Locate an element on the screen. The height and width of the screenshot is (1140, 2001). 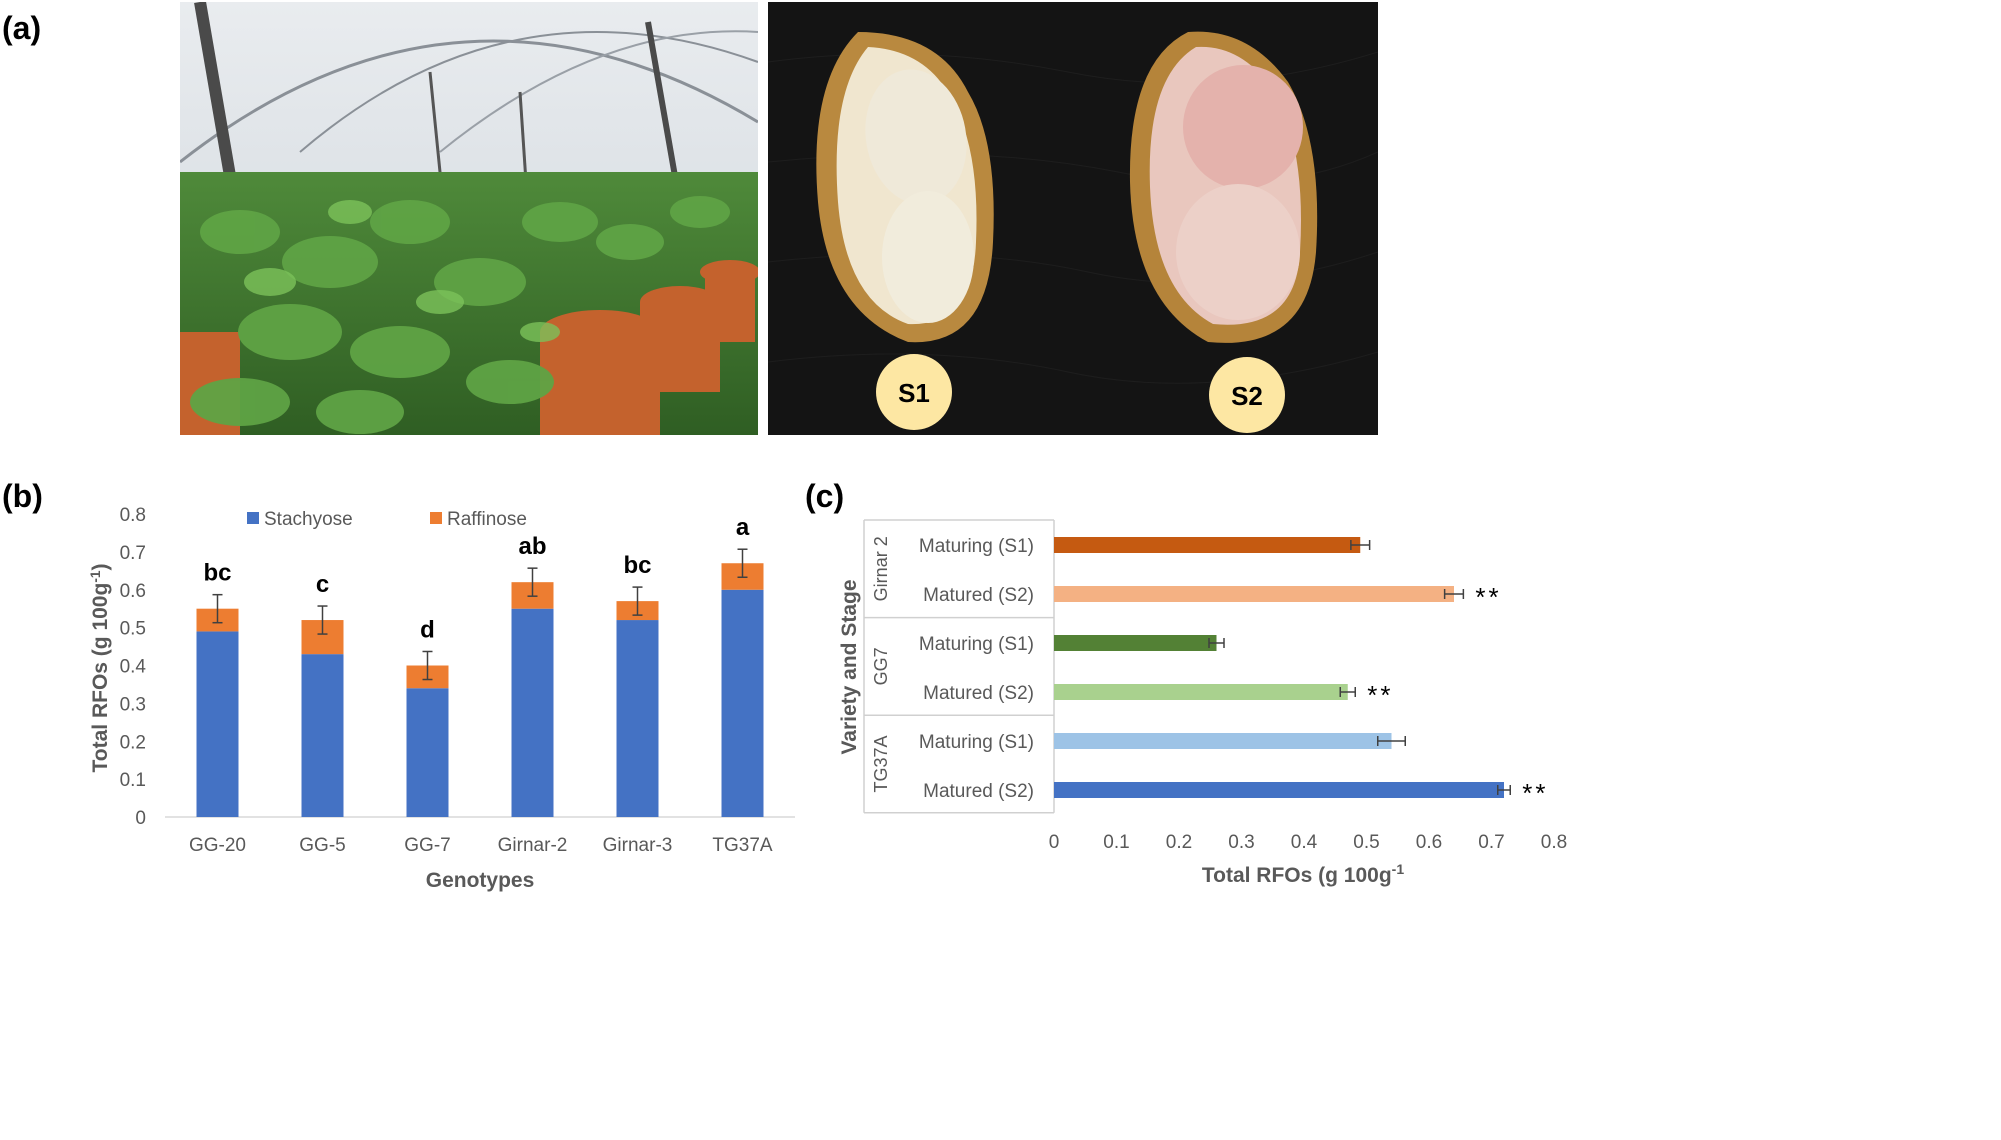
x-tick-label: Girnar-3 is located at coordinates (638, 845).